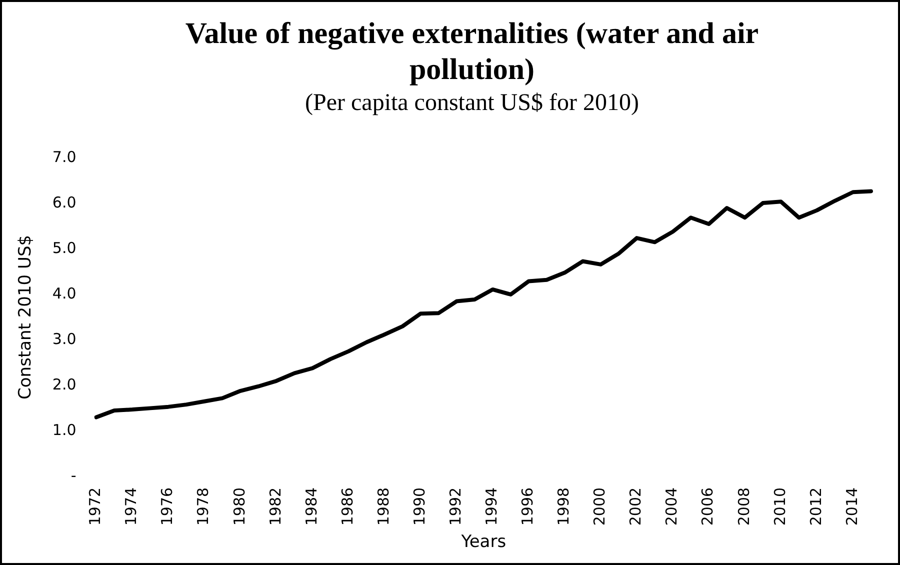  What do you see at coordinates (64, 293) in the screenshot?
I see `y-tick-label: 4.0` at bounding box center [64, 293].